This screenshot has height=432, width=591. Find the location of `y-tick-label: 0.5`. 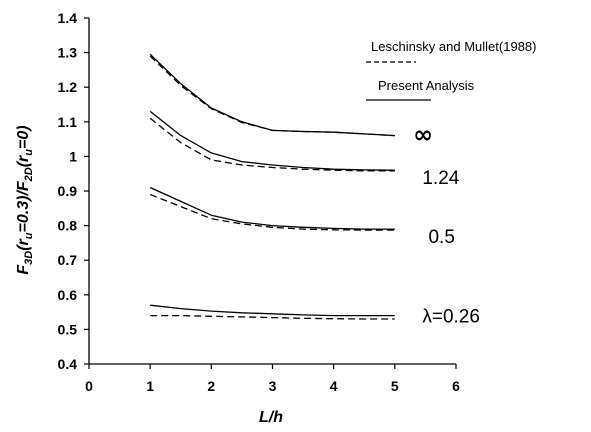

y-tick-label: 0.5 is located at coordinates (68, 329).